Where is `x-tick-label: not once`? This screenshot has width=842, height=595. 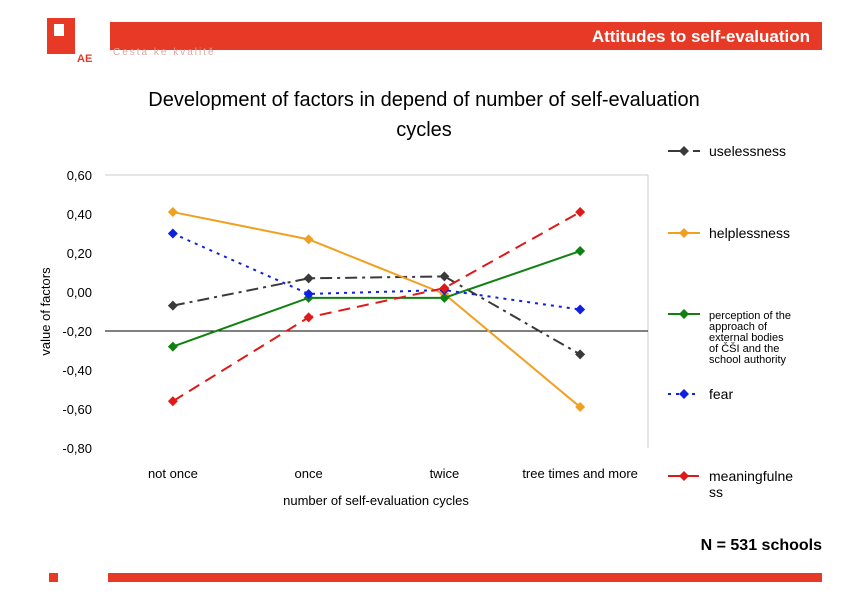 x-tick-label: not once is located at coordinates (173, 473).